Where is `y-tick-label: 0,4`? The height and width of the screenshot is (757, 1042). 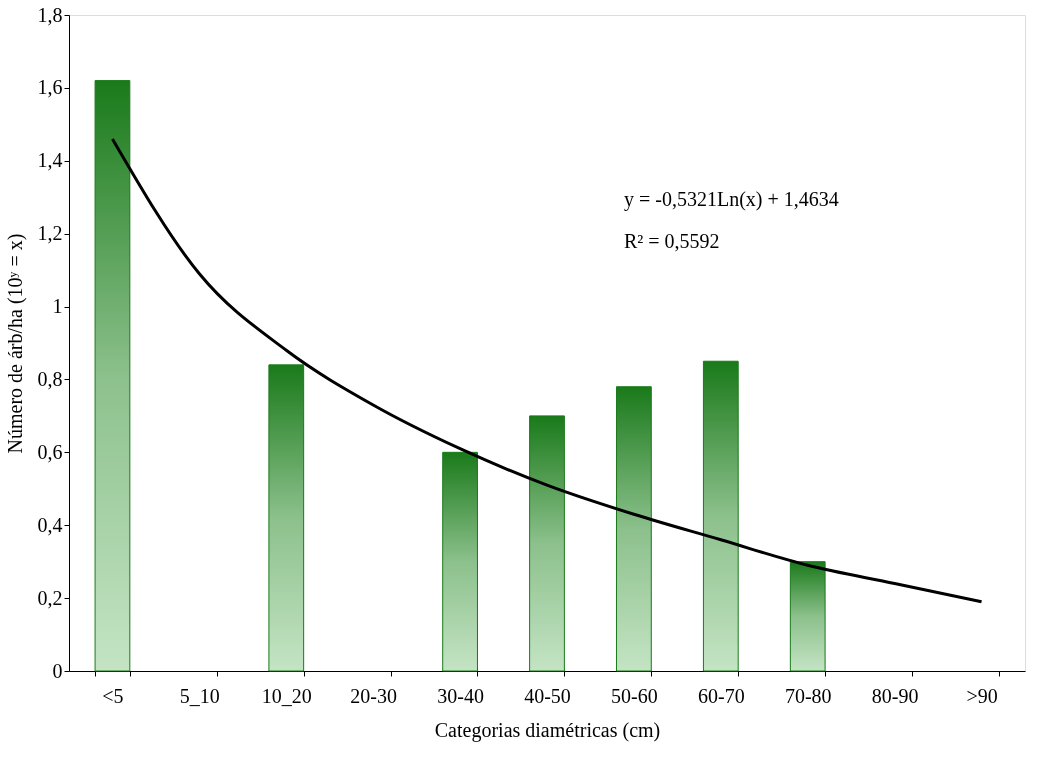
y-tick-label: 0,4 is located at coordinates (50, 524).